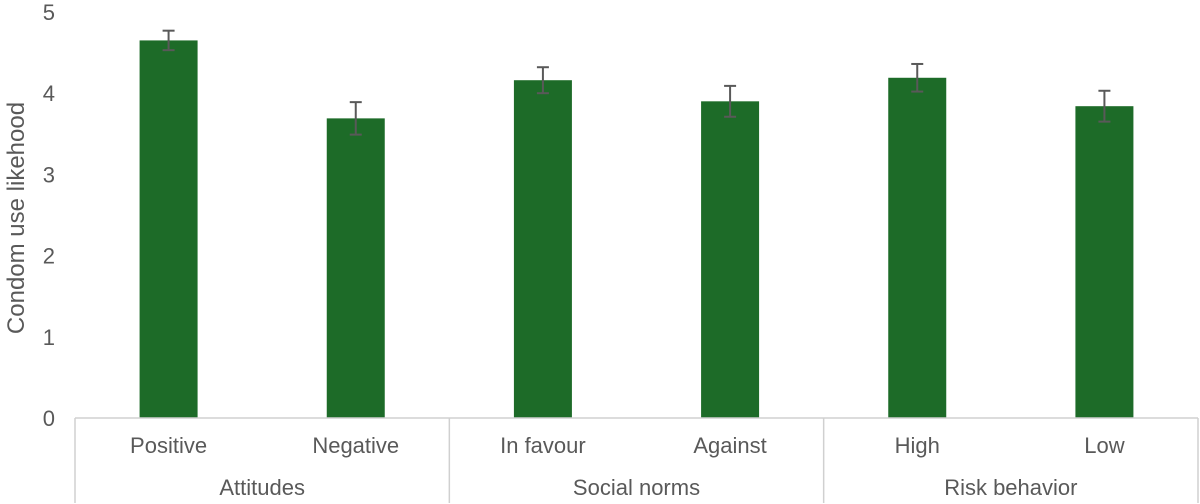  Describe the element at coordinates (49, 256) in the screenshot. I see `y-tick-label: 2` at that location.